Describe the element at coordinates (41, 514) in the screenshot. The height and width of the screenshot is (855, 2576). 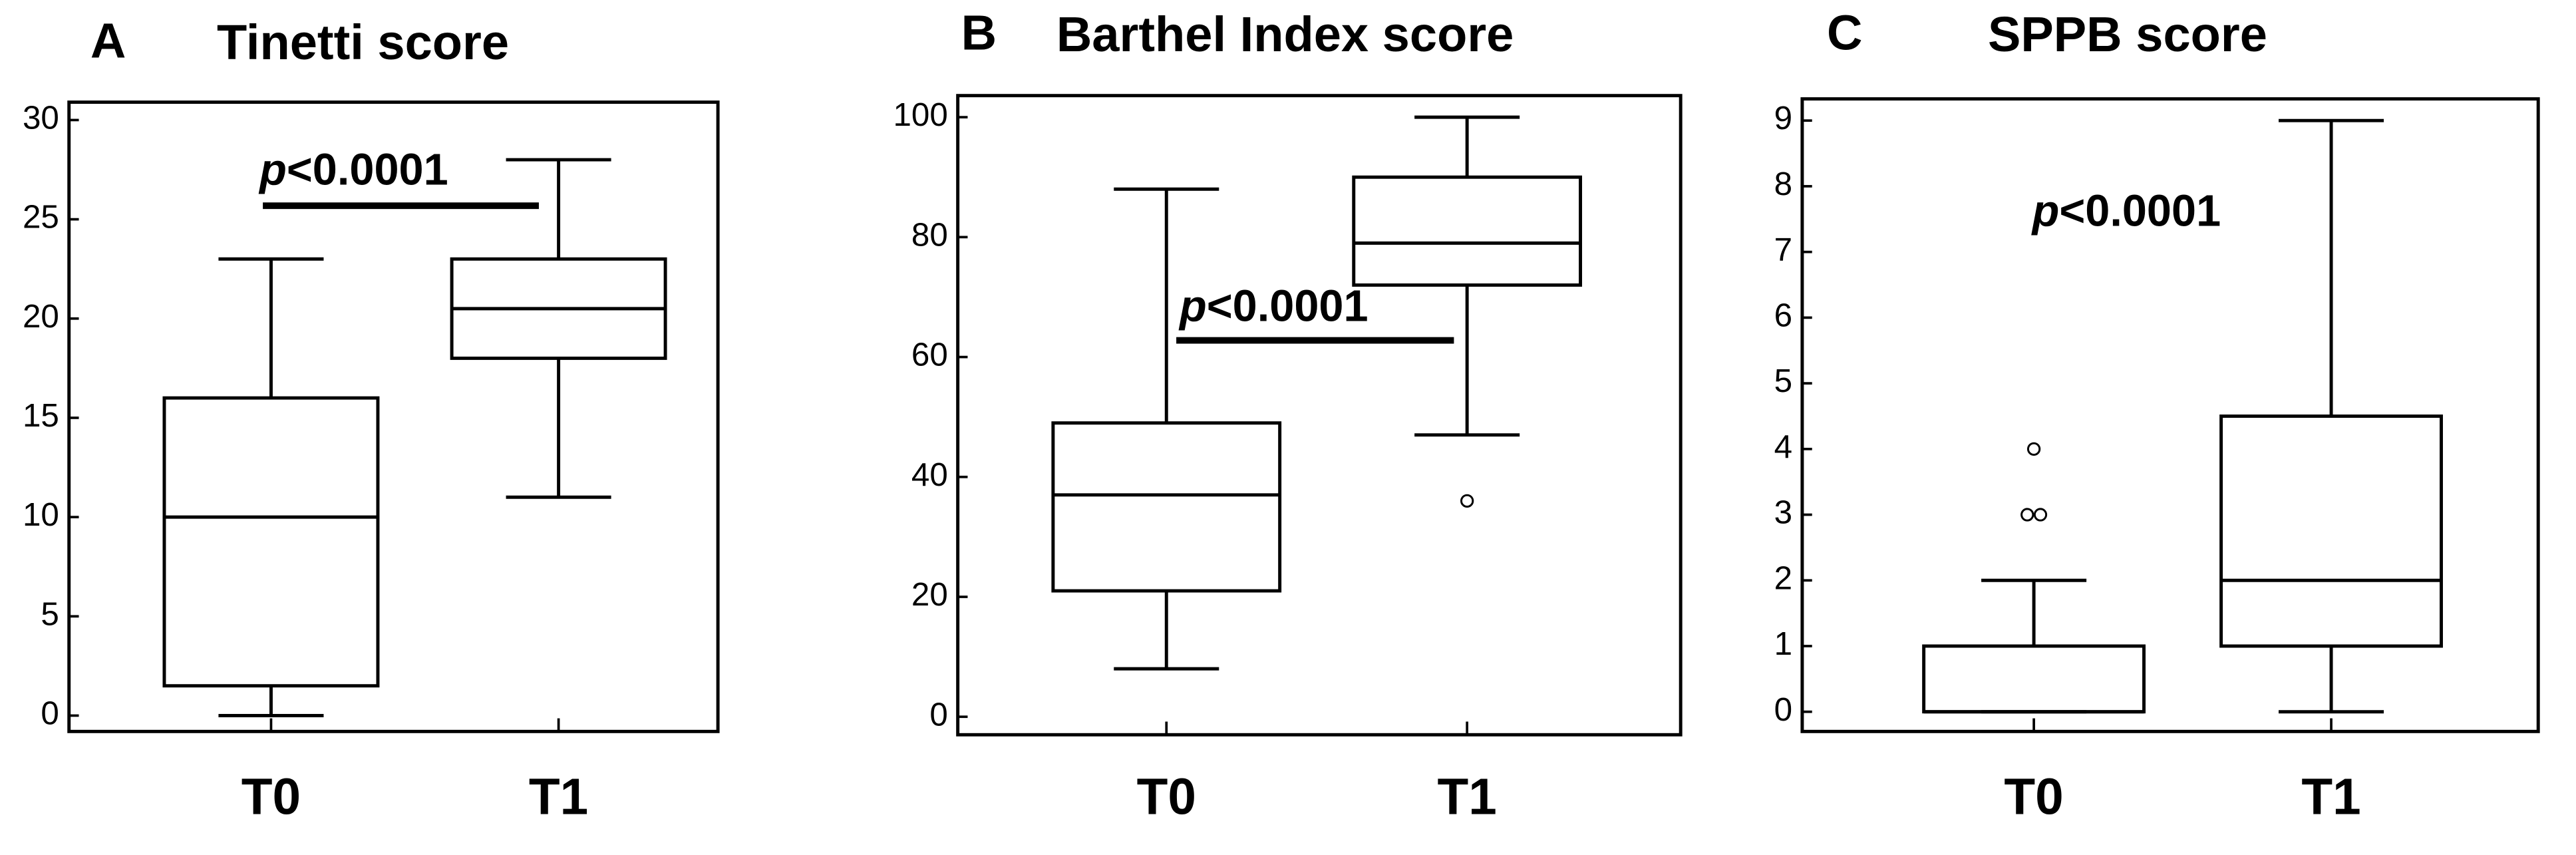
I see `y-tick-label: 10` at that location.